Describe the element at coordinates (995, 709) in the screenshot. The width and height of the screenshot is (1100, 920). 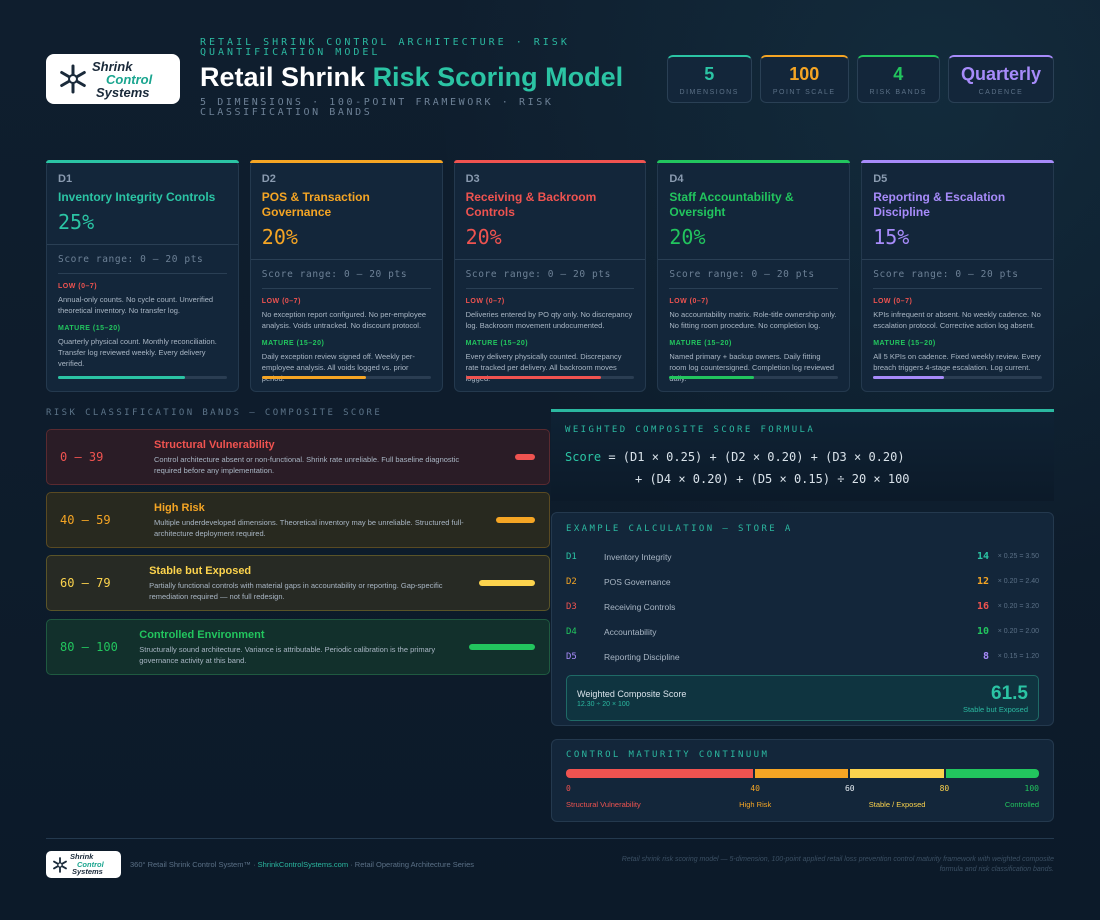
I see `composite-band: Stable but Exposed` at that location.